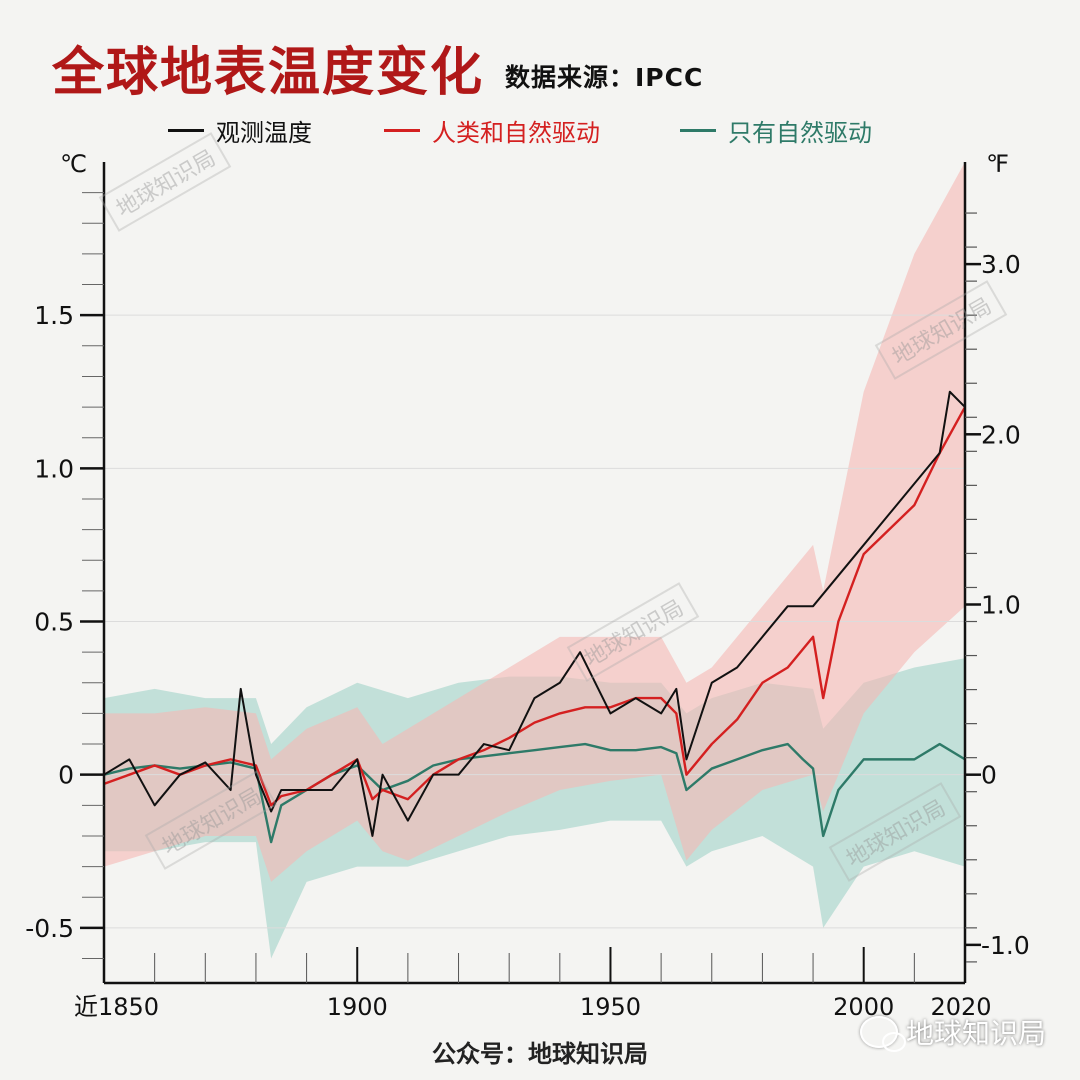  Describe the element at coordinates (997, 164) in the screenshot. I see `right-axis-unit: ℉` at that location.